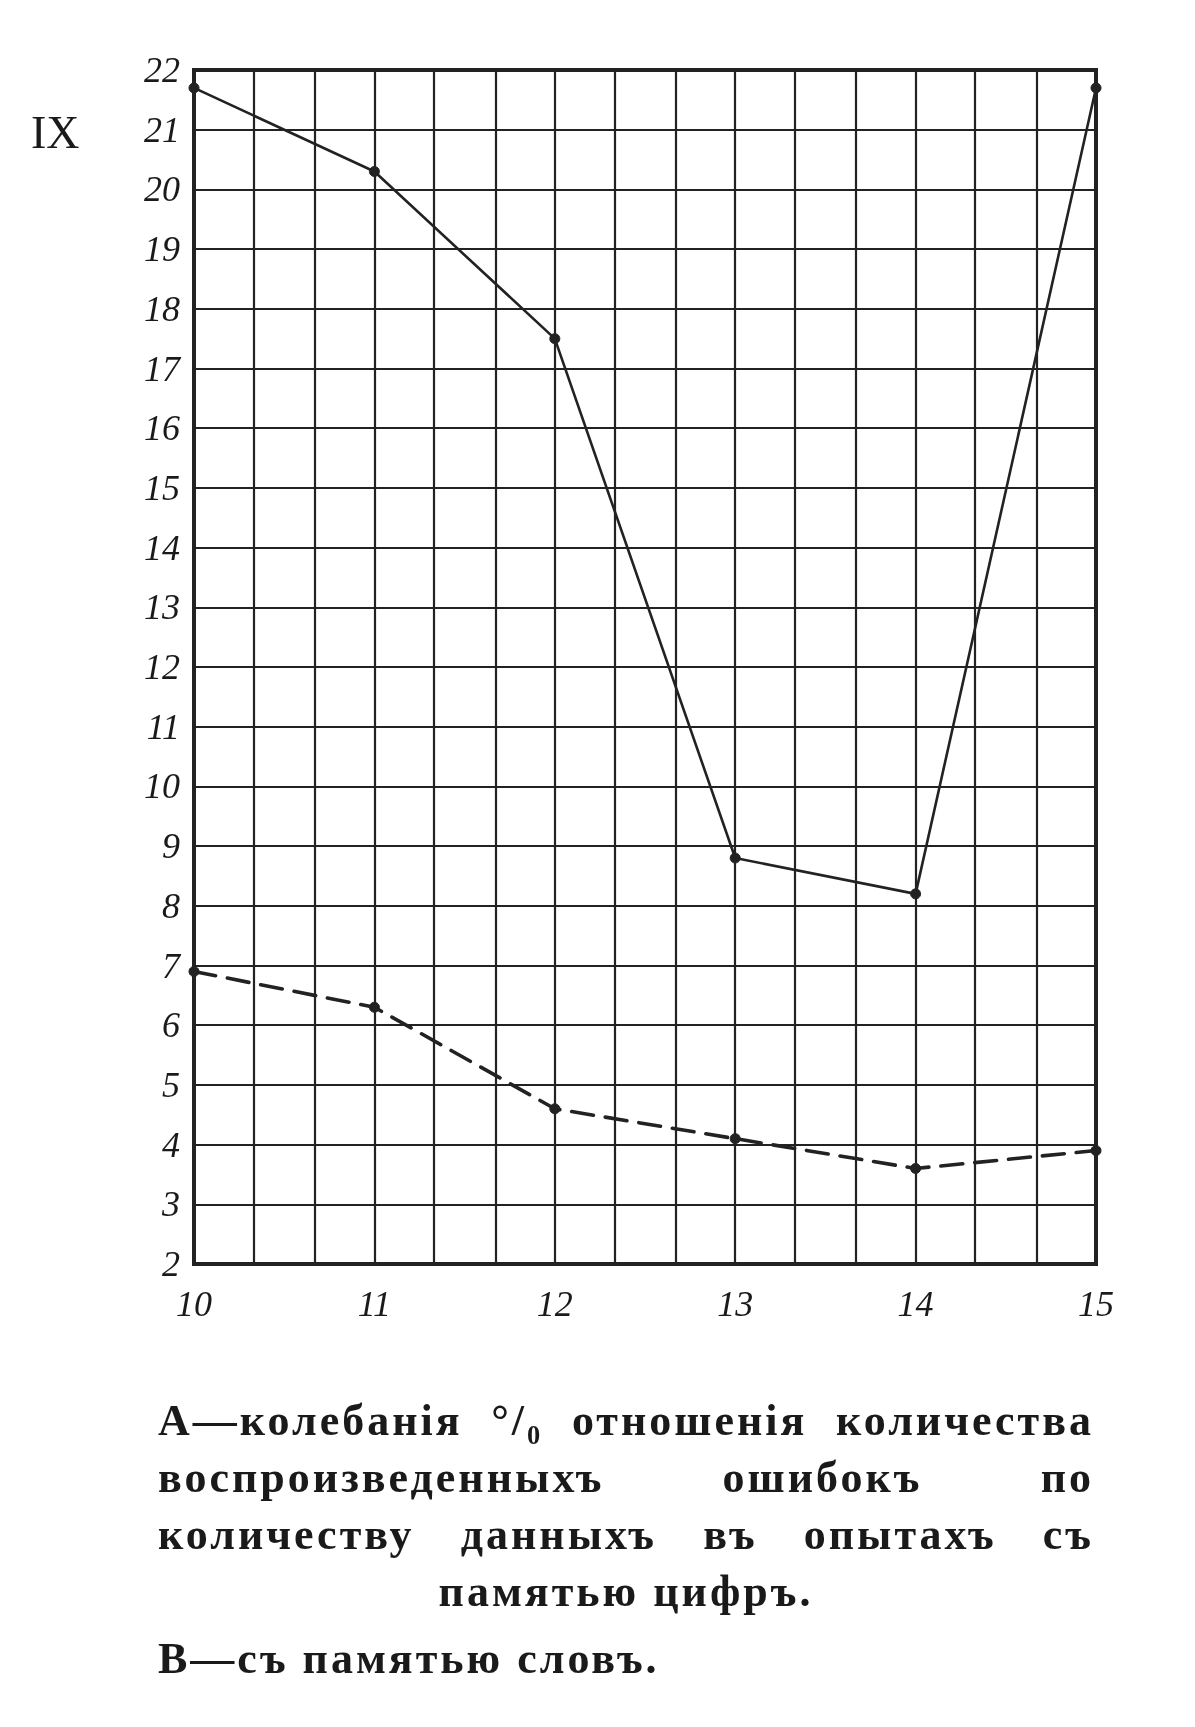 Image resolution: width=1195 pixels, height=1727 pixels. What do you see at coordinates (162, 487) in the screenshot?
I see `y-tick-label: 15` at bounding box center [162, 487].